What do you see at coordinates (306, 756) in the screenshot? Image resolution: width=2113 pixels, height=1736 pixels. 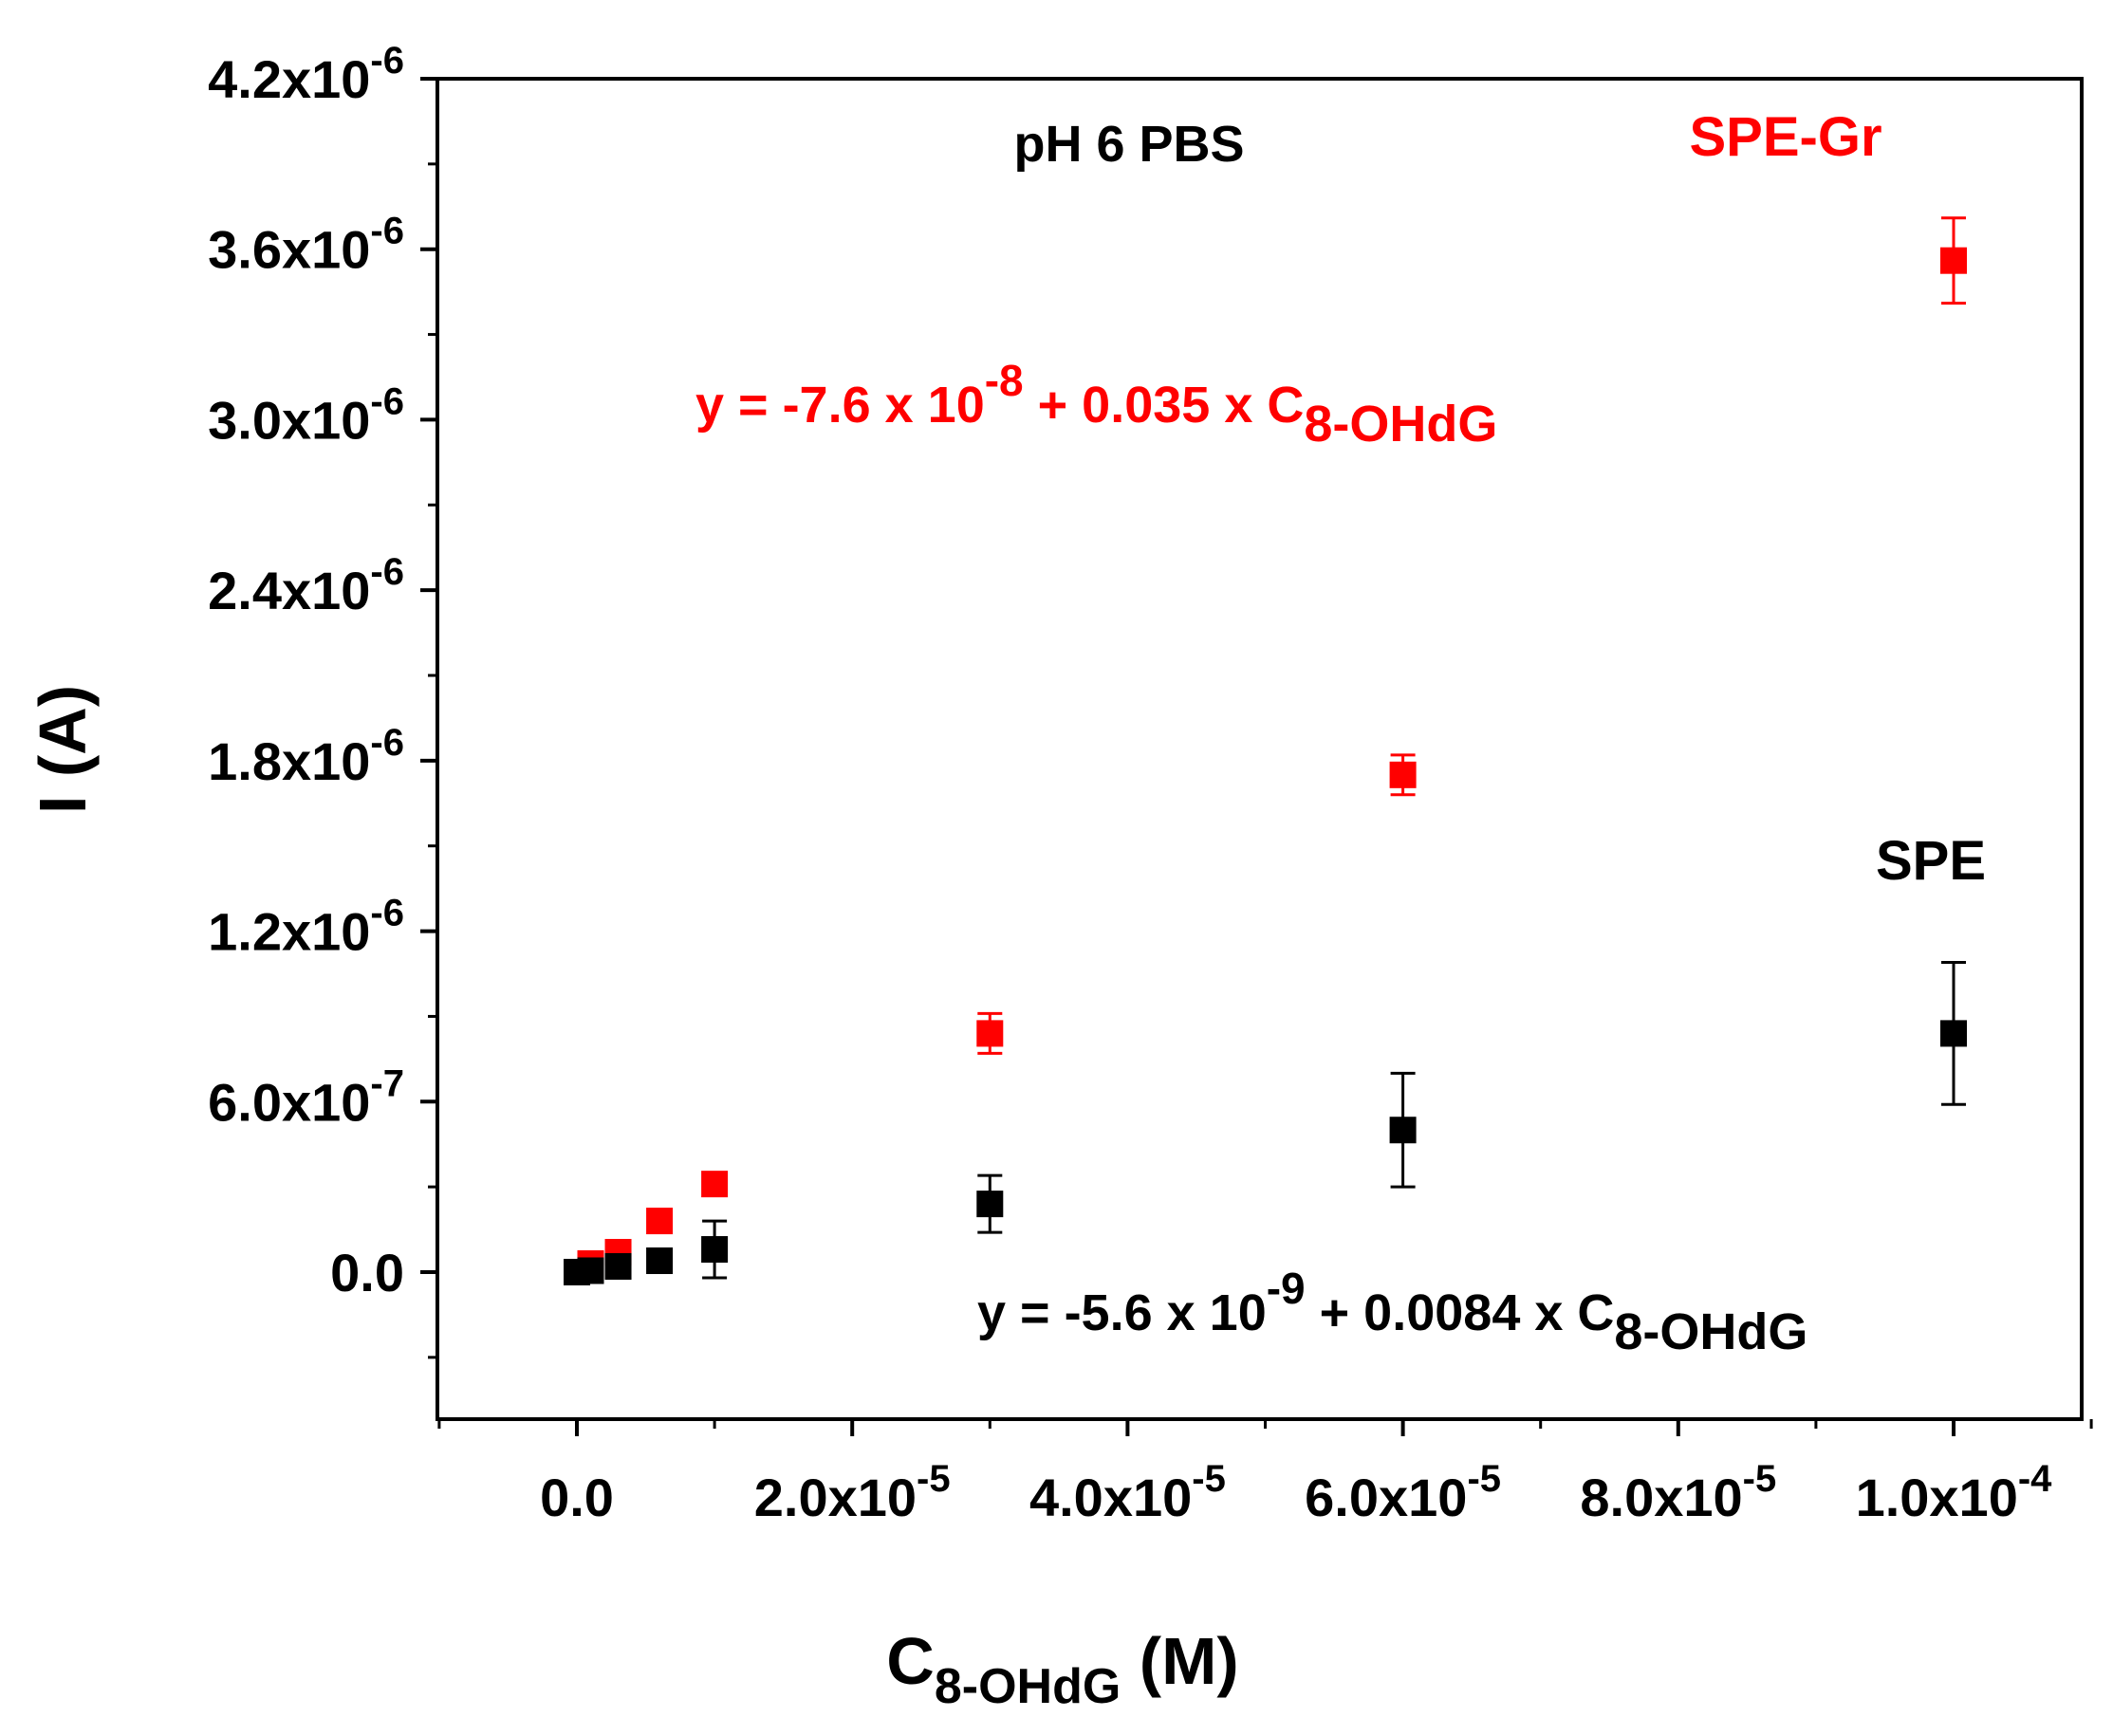 I see `y-tick-label: 1.8x10⁻⁶` at bounding box center [306, 756].